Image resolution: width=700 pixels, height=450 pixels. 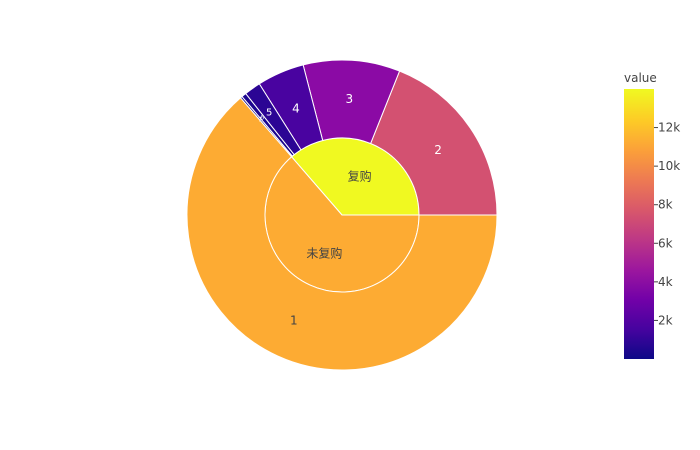 What do you see at coordinates (640, 78) in the screenshot?
I see `colorbar-title: value` at bounding box center [640, 78].